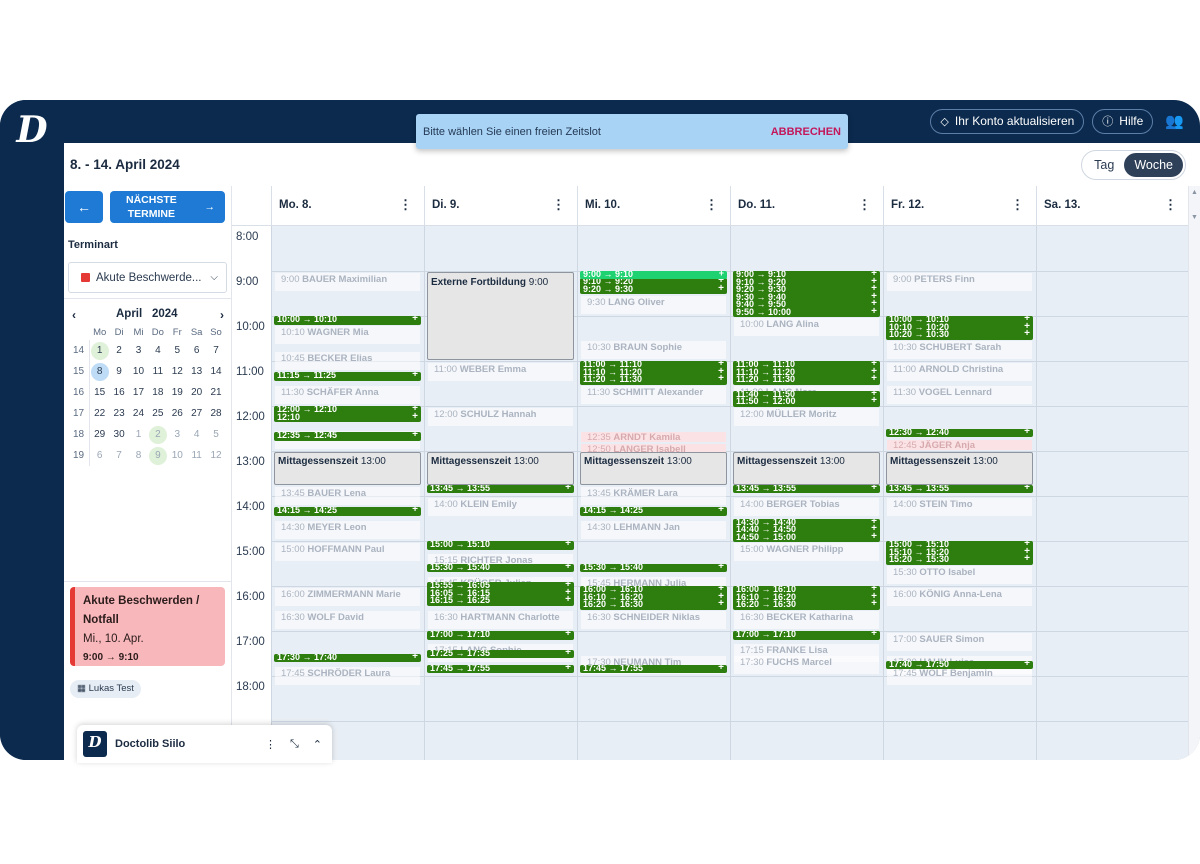  What do you see at coordinates (32, 130) in the screenshot?
I see `doctolib-logo: D` at bounding box center [32, 130].